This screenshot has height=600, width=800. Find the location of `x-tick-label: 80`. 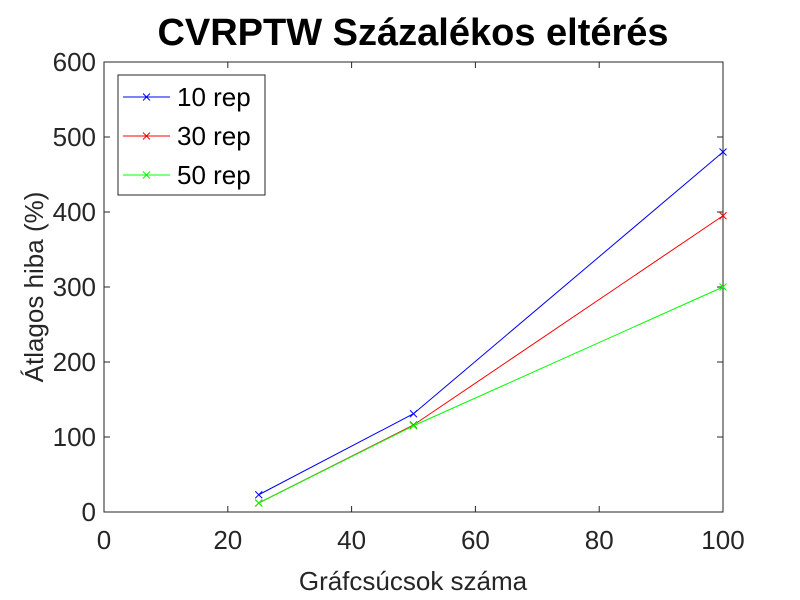

x-tick-label: 80 is located at coordinates (599, 540).